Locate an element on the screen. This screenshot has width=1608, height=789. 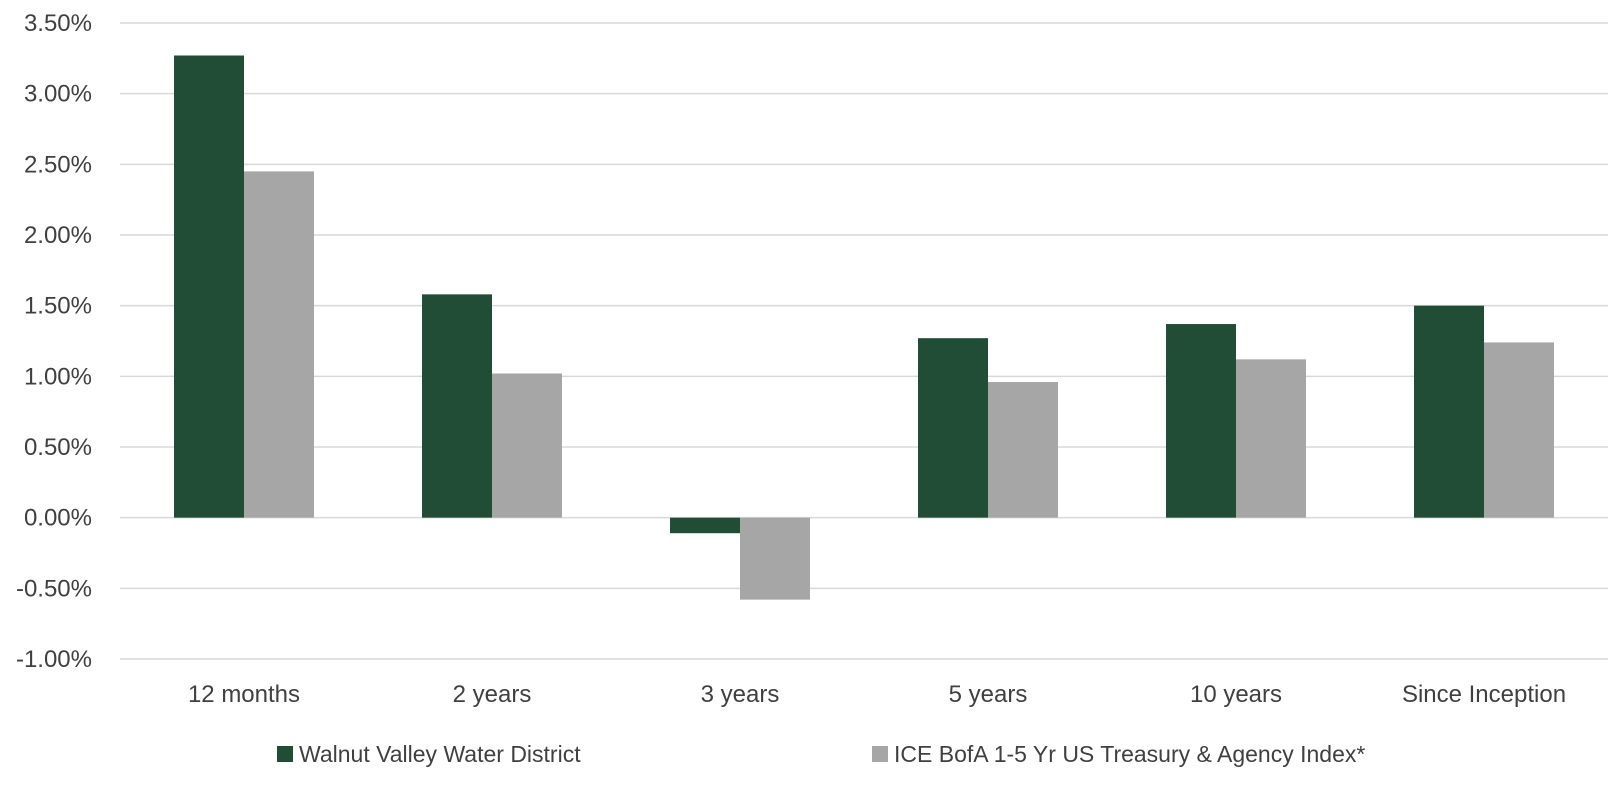
bar-series-2-3-years is located at coordinates (775, 558).